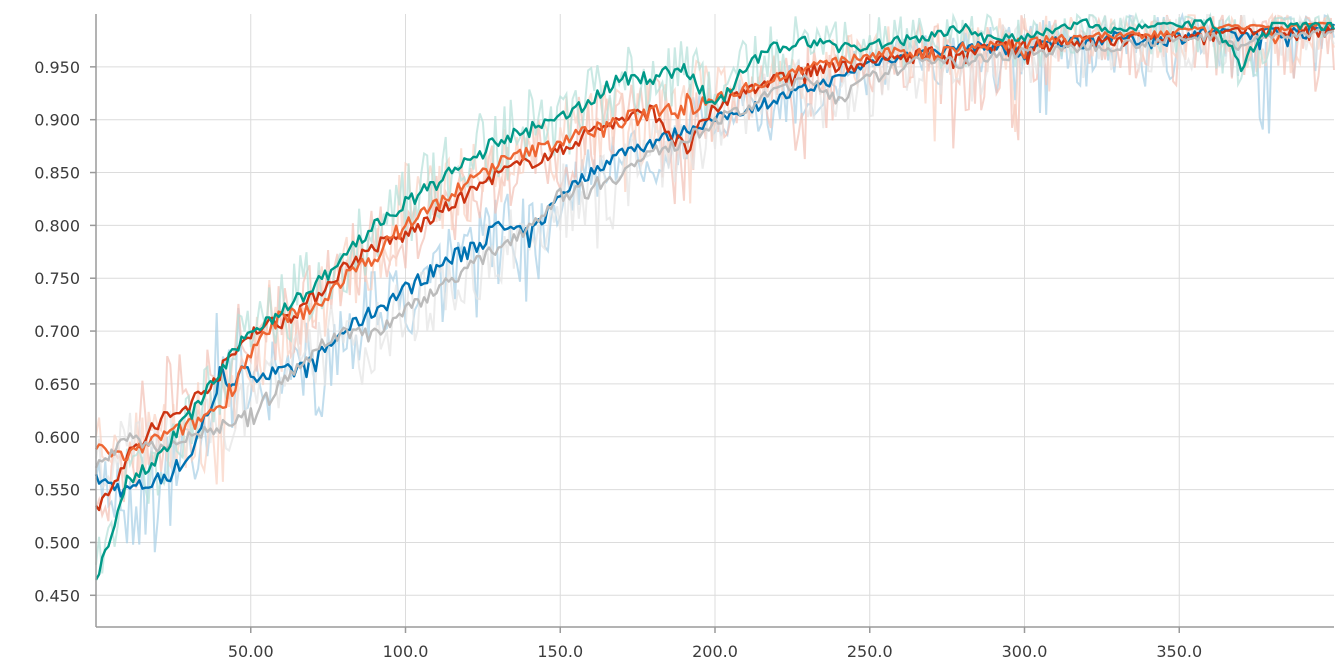 The width and height of the screenshot is (1342, 664). Describe the element at coordinates (1179, 651) in the screenshot. I see `x-tick-label: 350.0` at that location.